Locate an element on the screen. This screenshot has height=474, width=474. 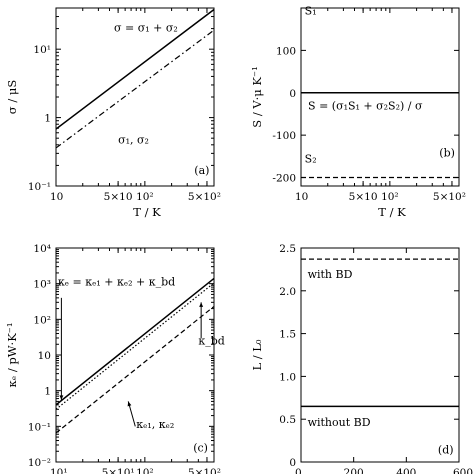
annotation-label: (d) is located at coordinates (446, 449).